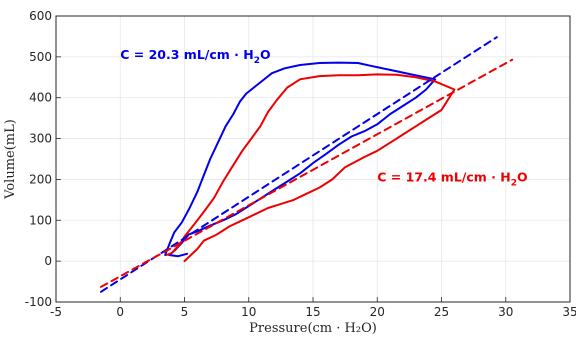 This screenshot has height=337, width=576. I want to click on y-tick-label: 100, so click(40, 220).